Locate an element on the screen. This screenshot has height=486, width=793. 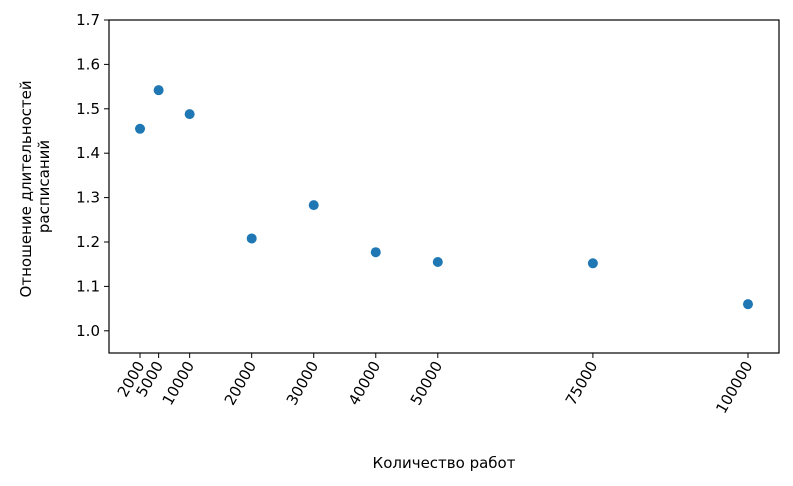
x-tick-label: 40000 is located at coordinates (364, 383).